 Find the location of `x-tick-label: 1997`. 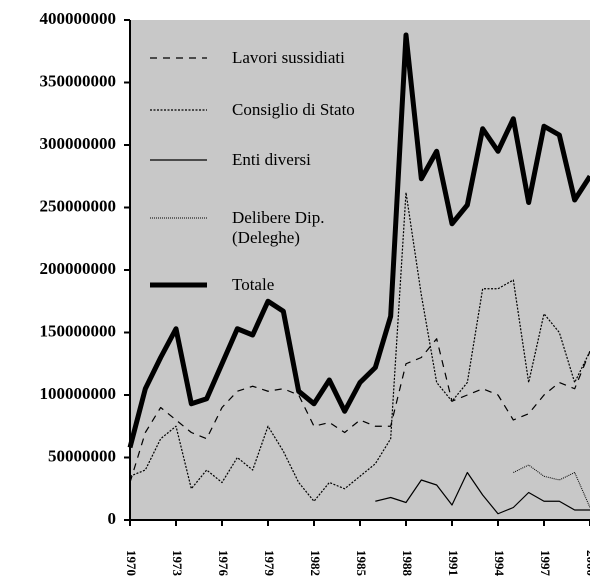

x-tick-label: 1997 is located at coordinates (545, 563).